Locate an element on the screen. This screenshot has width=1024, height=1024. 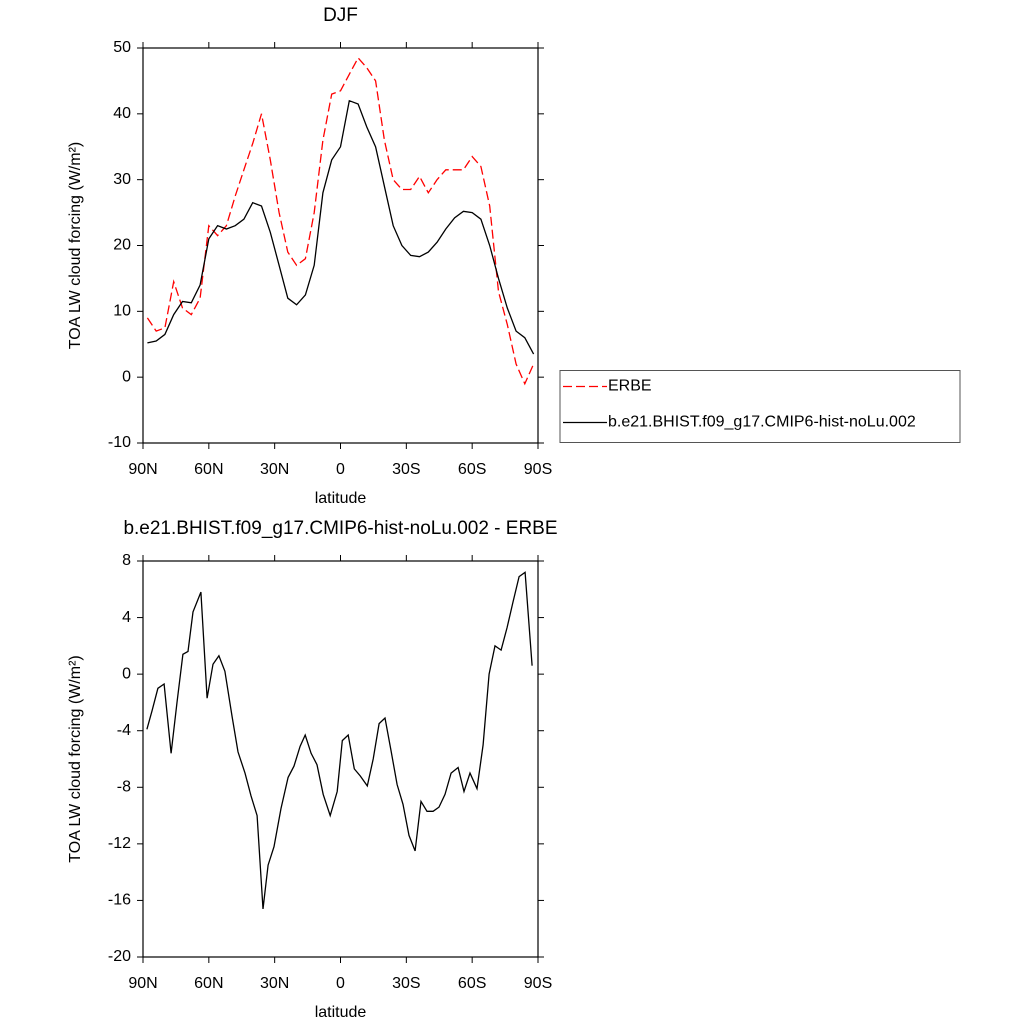
y-tick-label: 50 is located at coordinates (122, 47).